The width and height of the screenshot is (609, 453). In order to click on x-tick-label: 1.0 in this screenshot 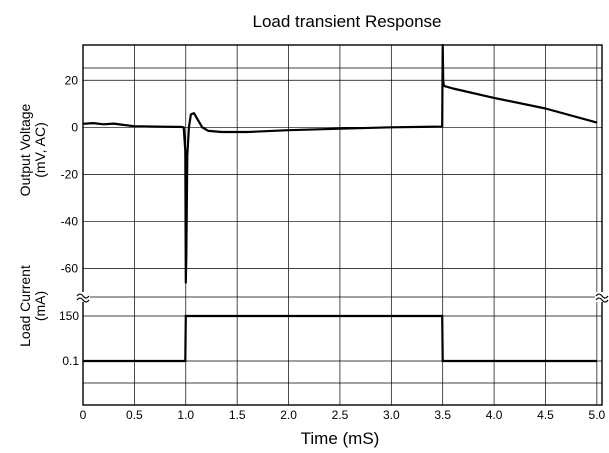, I will do `click(185, 415)`.